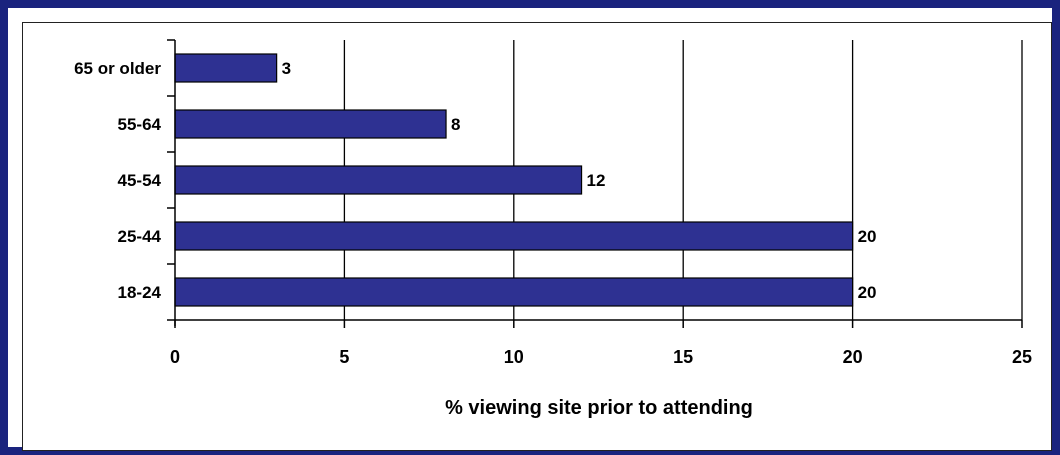  I want to click on x-tick-label-5: 5, so click(344, 357).